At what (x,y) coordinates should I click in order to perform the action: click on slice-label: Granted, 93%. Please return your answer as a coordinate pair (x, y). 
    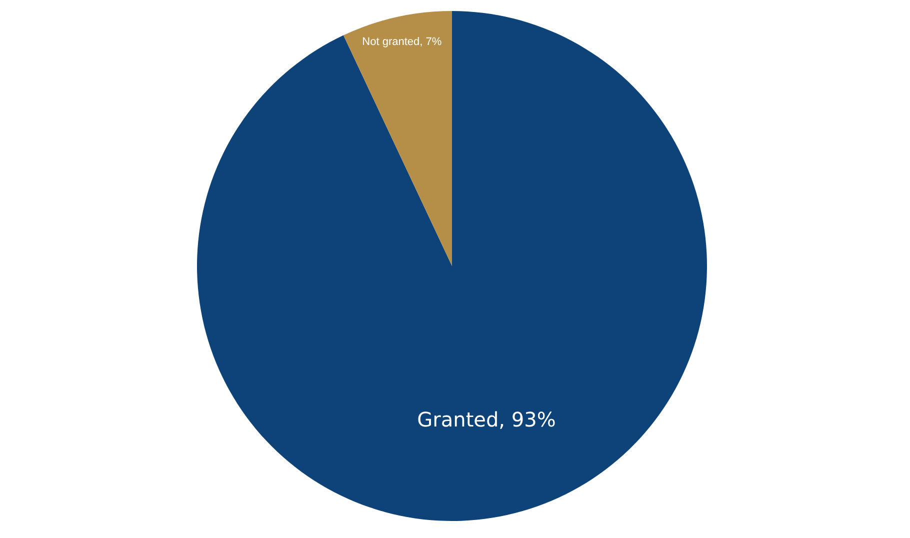
    Looking at the image, I should click on (486, 419).